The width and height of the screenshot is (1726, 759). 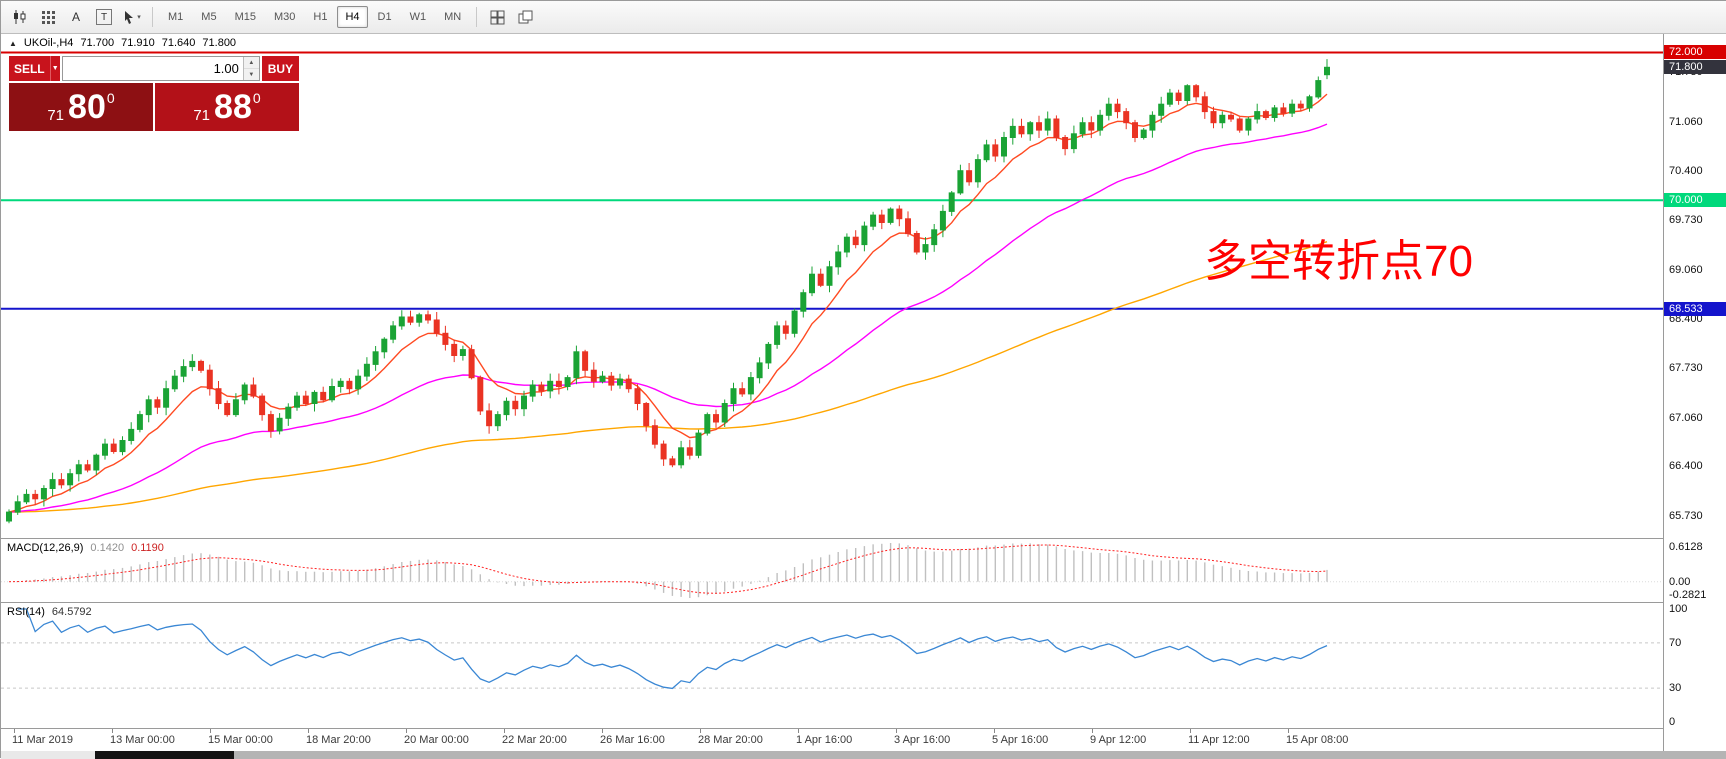 What do you see at coordinates (152, 68) in the screenshot?
I see `volume-input` at bounding box center [152, 68].